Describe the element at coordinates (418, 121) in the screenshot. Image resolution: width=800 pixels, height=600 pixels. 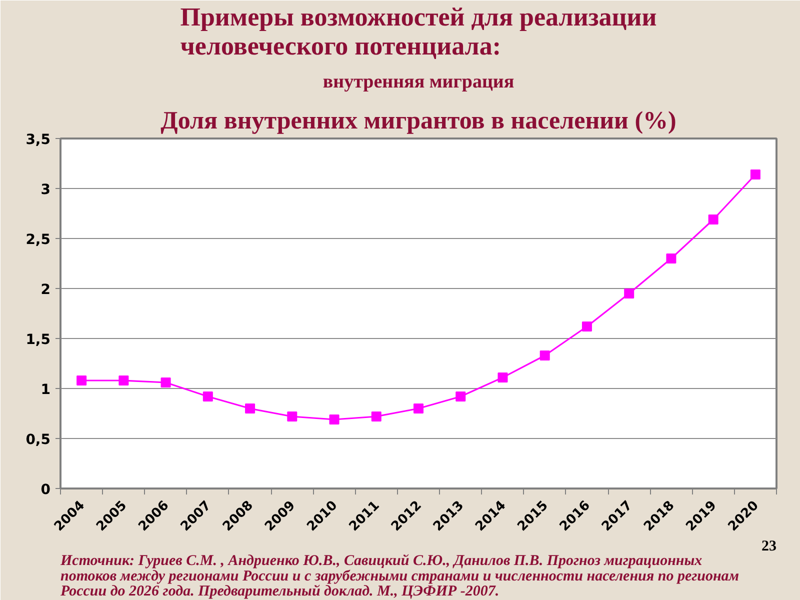
I see `text: Доля внутренних мигрантов в населении (%)` at that location.